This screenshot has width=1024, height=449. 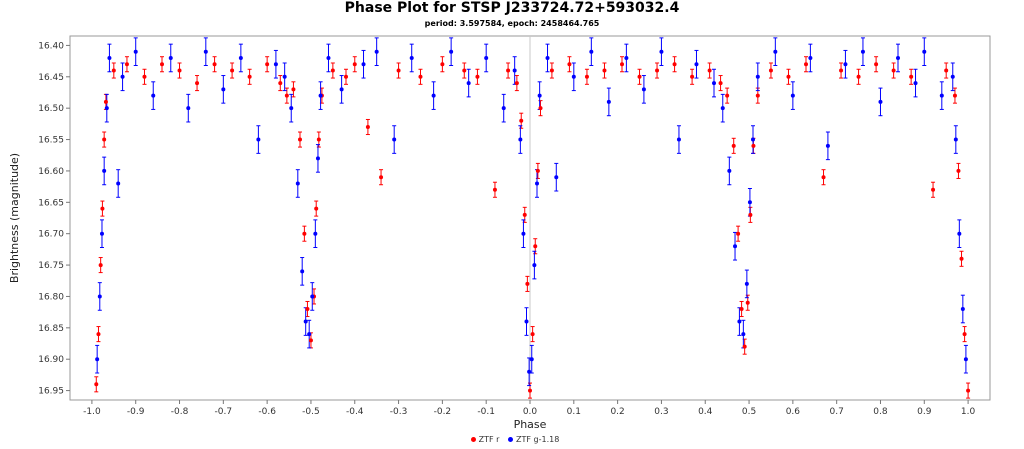 I want to click on legend-marker-ztf-g, so click(x=511, y=439).